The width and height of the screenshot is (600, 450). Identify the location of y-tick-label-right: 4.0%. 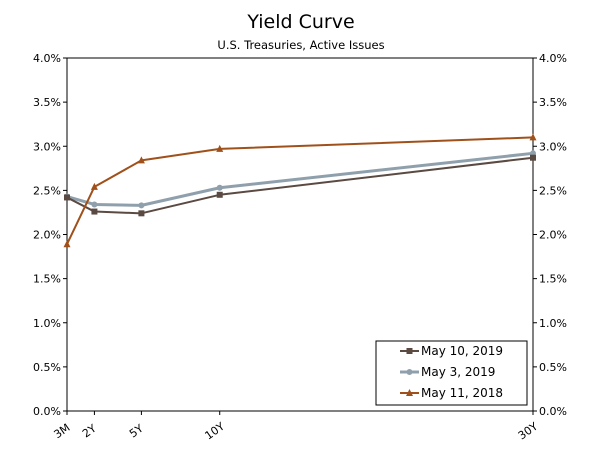
(553, 58).